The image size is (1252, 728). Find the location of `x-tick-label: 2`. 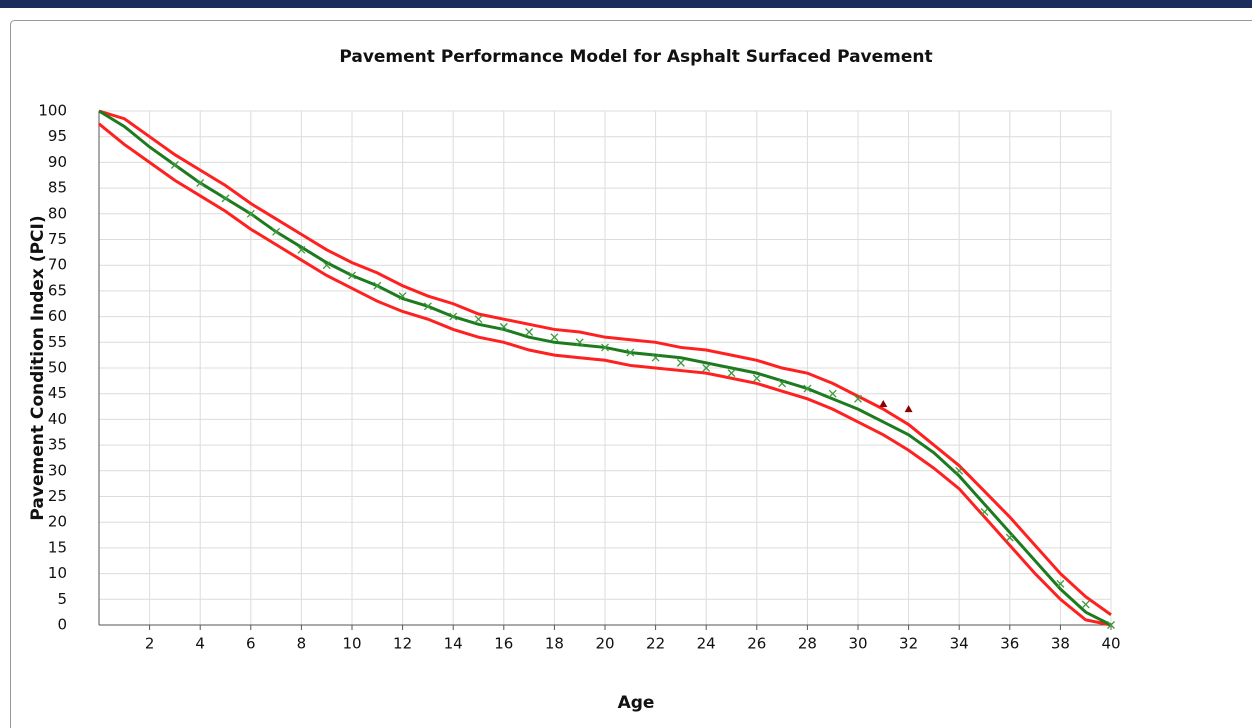

x-tick-label: 2 is located at coordinates (150, 644).